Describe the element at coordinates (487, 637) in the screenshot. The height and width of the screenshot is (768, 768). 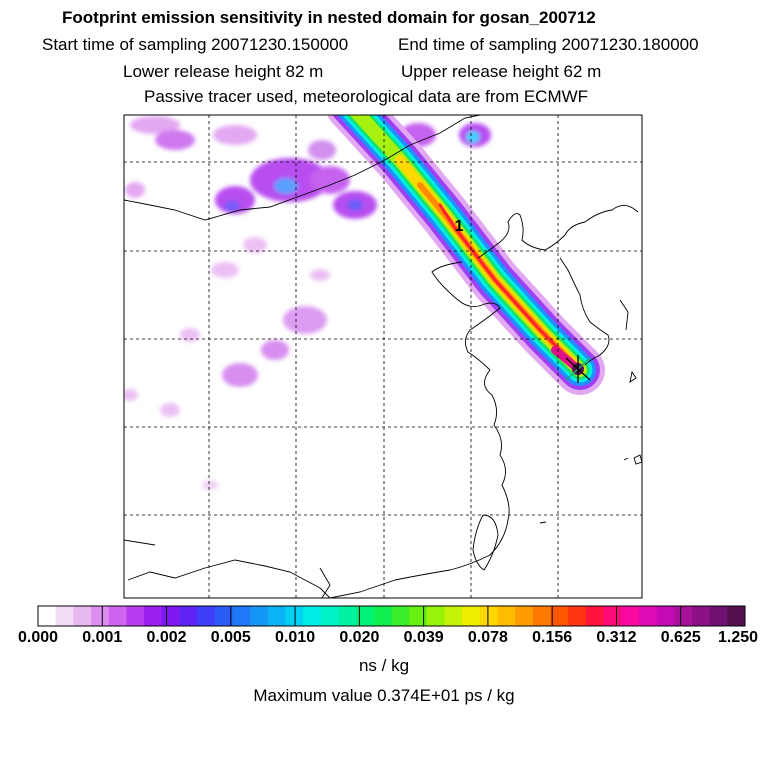
I see `colorbar-tick-label: 0.078` at that location.